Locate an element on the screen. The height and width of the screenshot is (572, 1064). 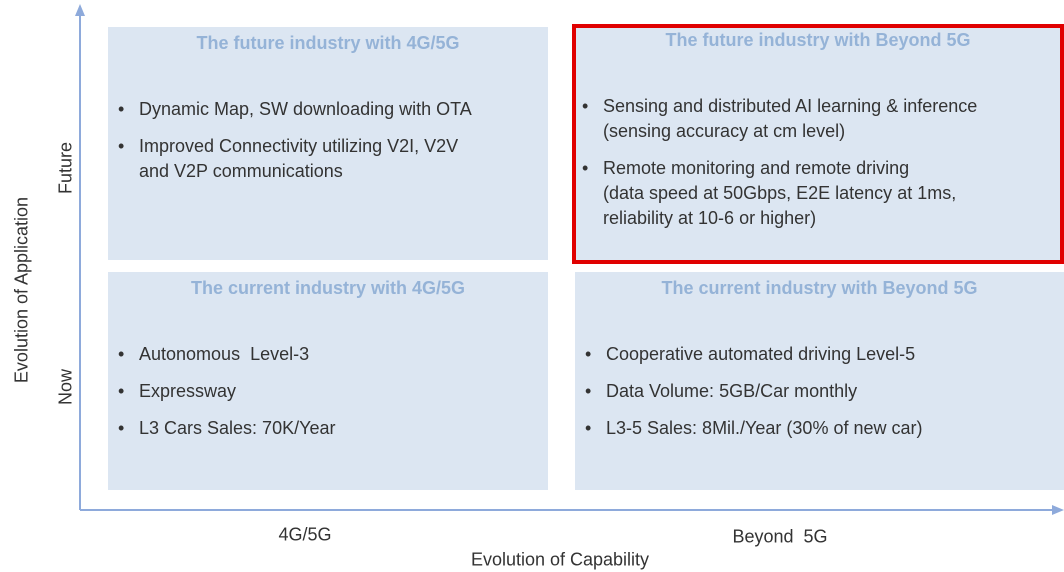
bullet-item: L3 Cars Sales: 70K/Year is located at coordinates (224, 428).